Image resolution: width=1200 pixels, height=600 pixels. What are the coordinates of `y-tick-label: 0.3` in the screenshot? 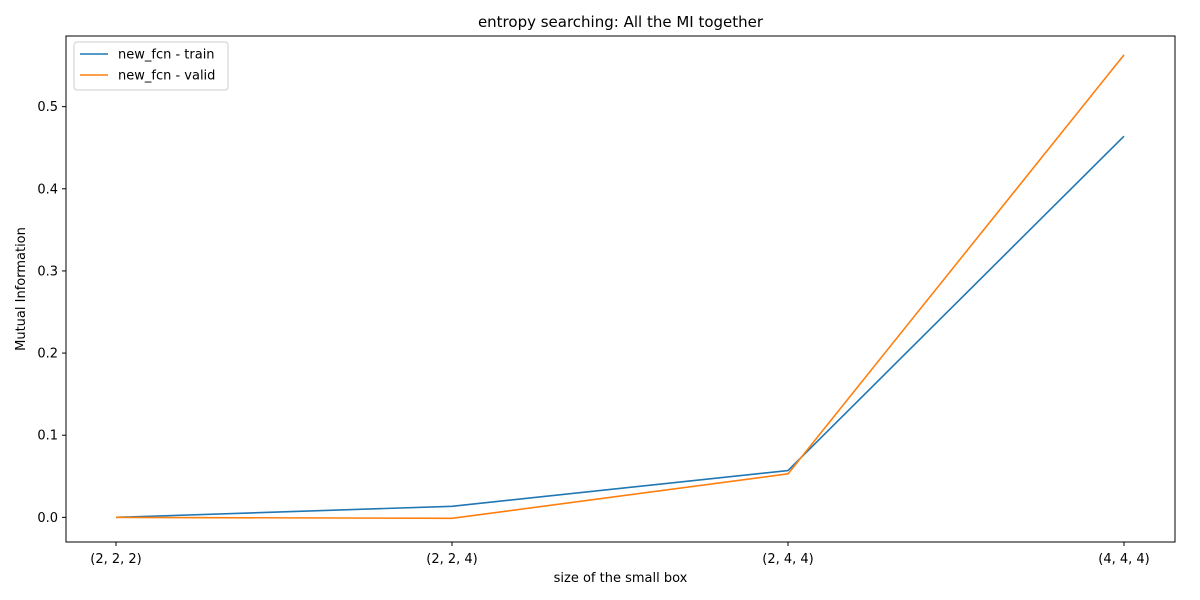 It's located at (47, 271).